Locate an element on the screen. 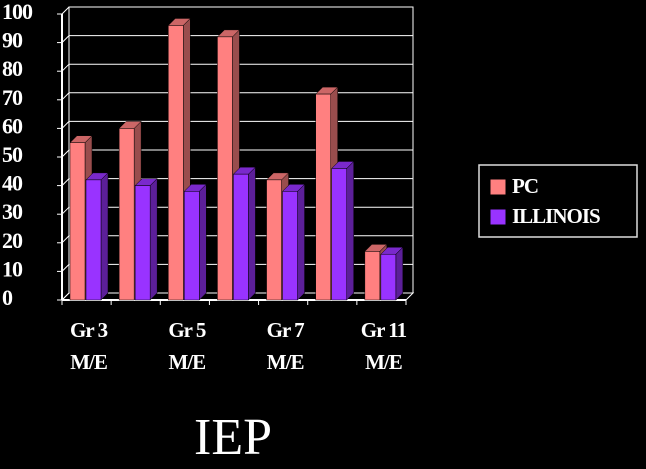 Image resolution: width=646 pixels, height=469 pixels. y-tick-label: 70 is located at coordinates (12, 97).